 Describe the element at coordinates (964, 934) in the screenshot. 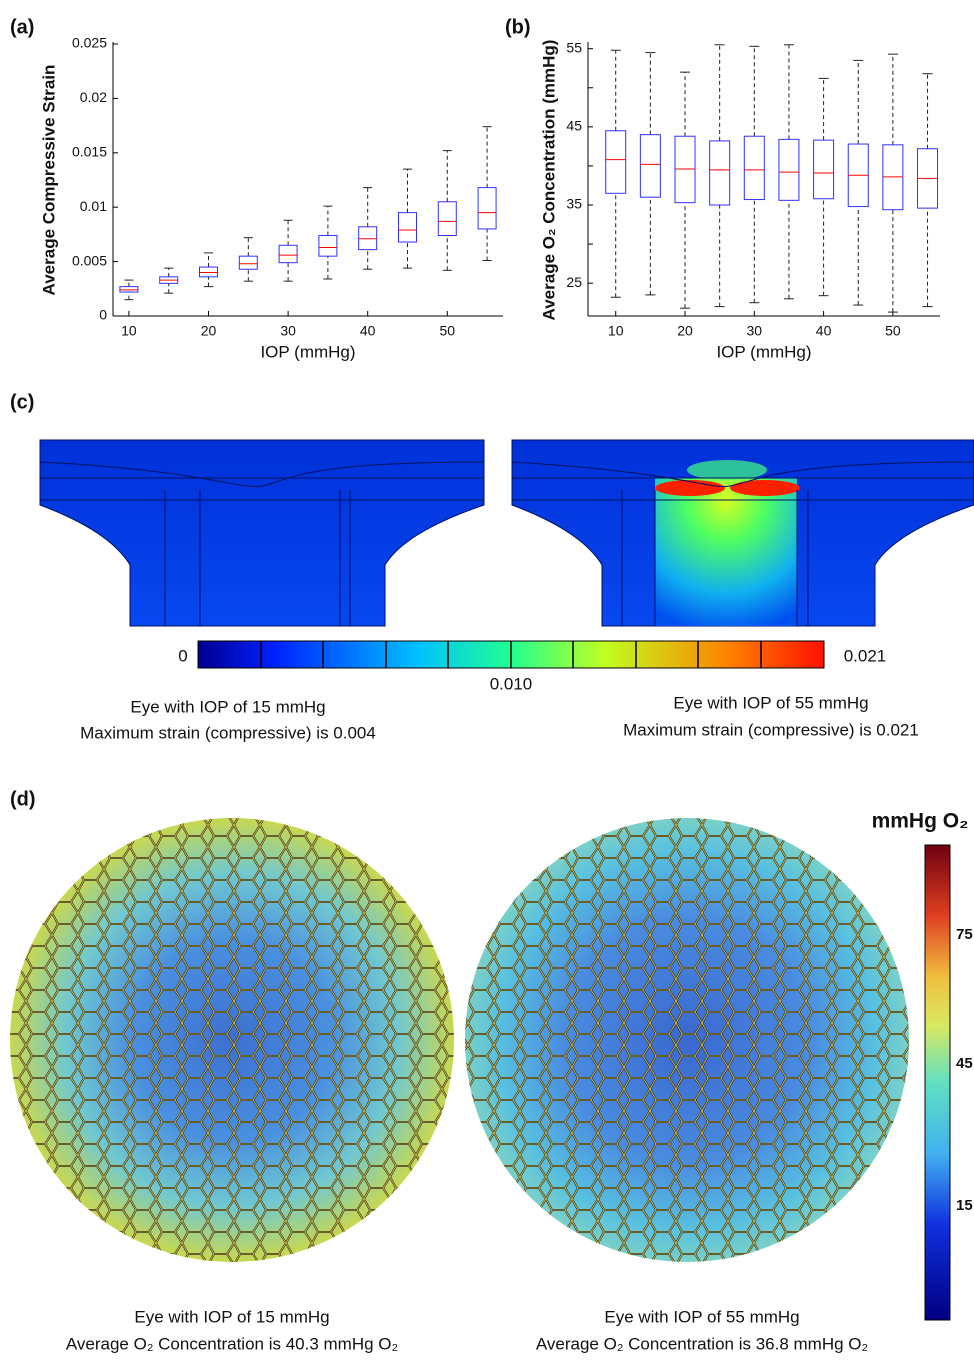

I see `colorbar-label: 75` at that location.